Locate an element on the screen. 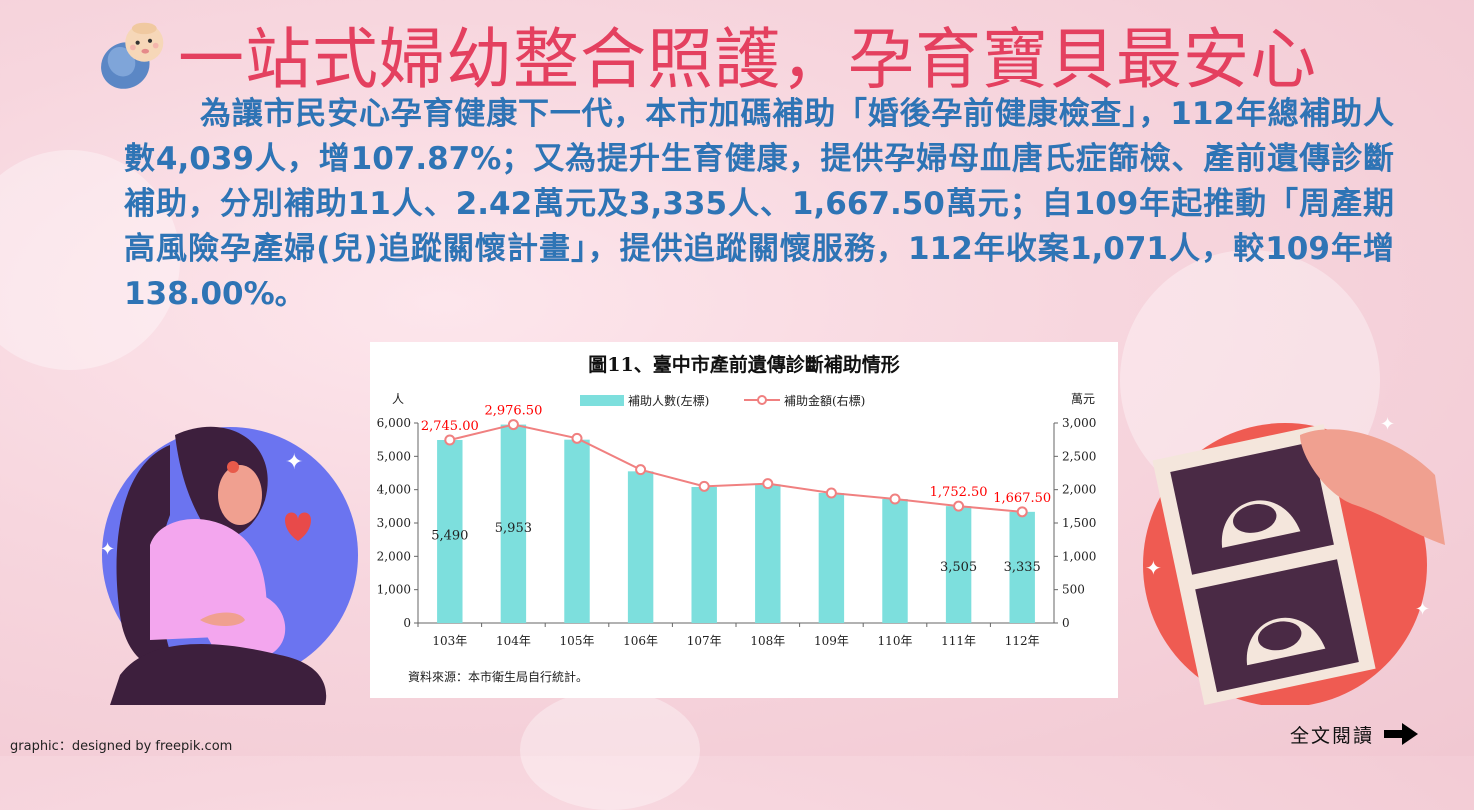  legend-bar-label: 補助人數(左標) is located at coordinates (668, 400).